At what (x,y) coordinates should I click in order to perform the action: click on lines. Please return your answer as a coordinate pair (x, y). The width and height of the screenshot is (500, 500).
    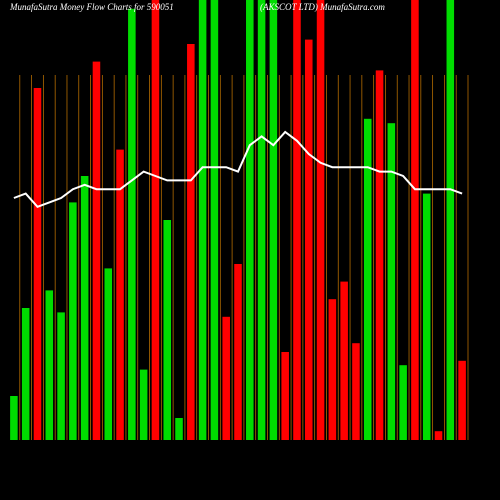
    Looking at the image, I should click on (238, 169).